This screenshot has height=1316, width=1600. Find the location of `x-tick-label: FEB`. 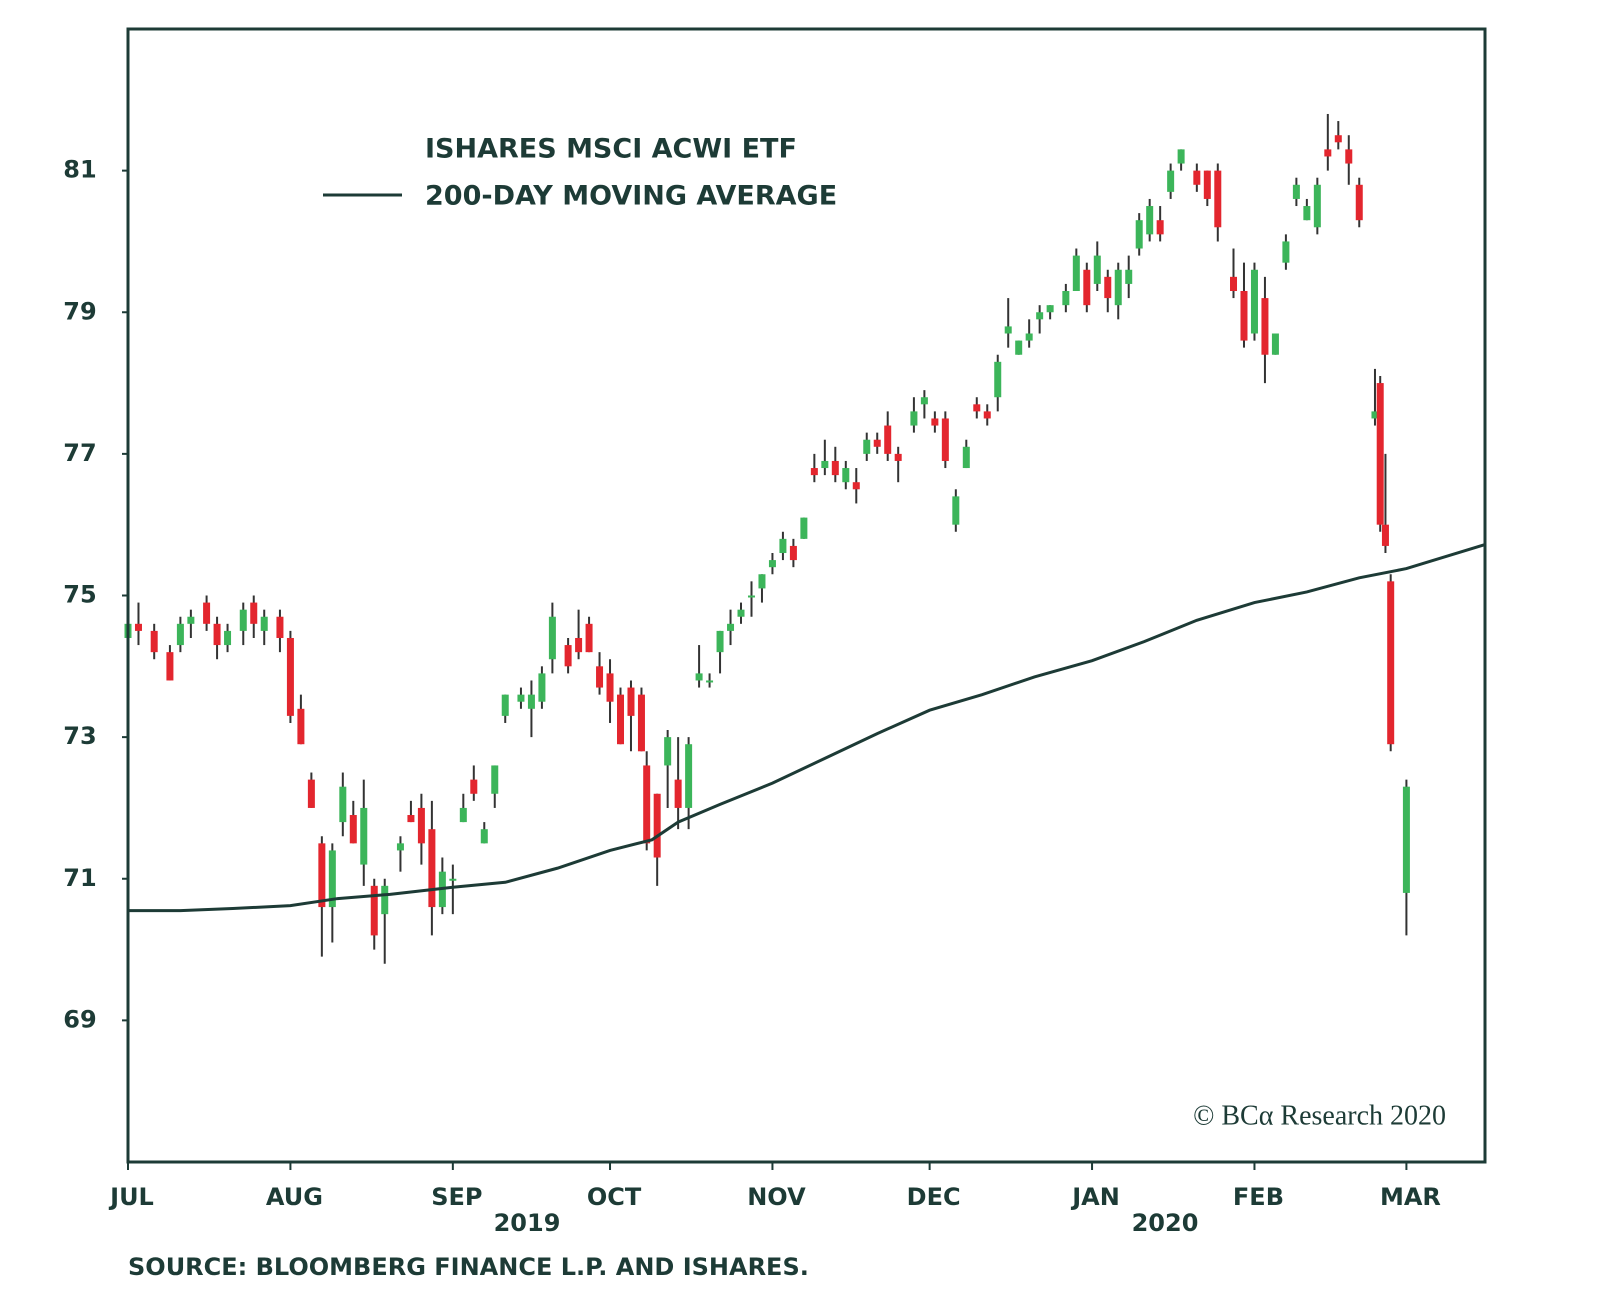

x-tick-label: FEB is located at coordinates (1258, 1197).